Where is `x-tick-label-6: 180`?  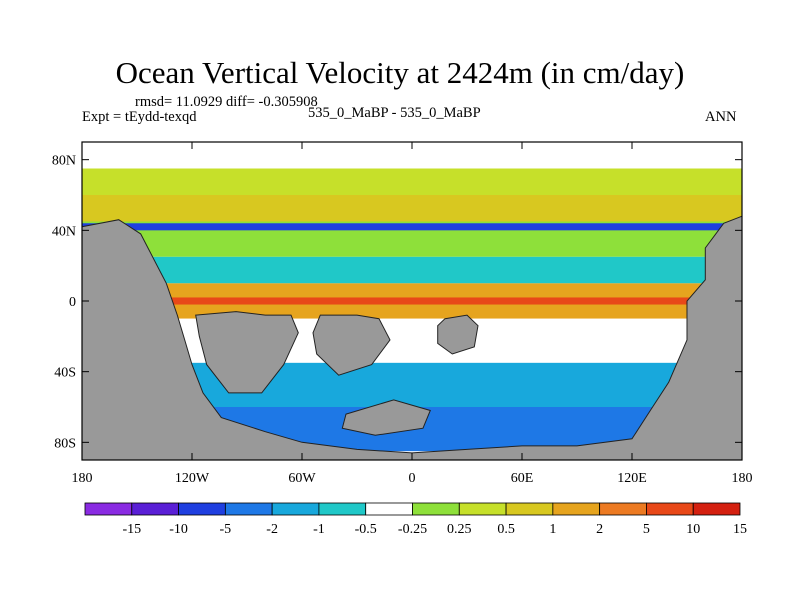 x-tick-label-6: 180 is located at coordinates (742, 478).